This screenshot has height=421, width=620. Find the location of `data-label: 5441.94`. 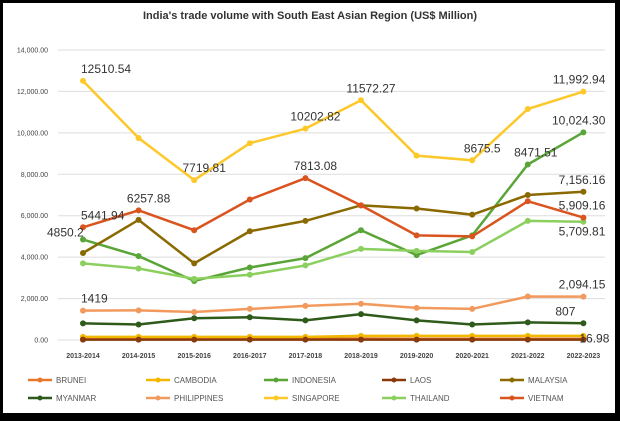

data-label: 5441.94 is located at coordinates (103, 215).